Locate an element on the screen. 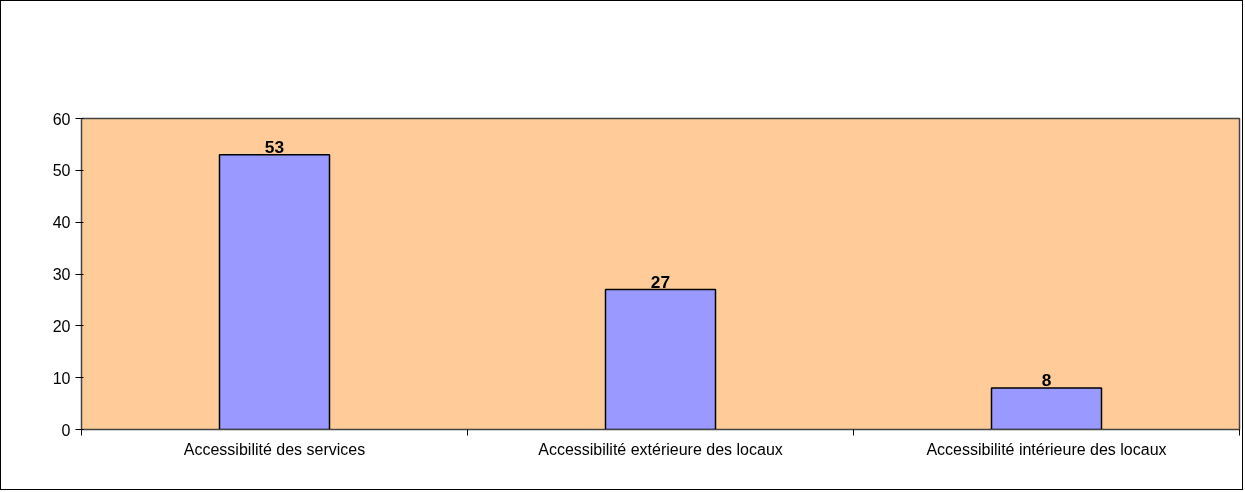  x-tick-label: Accessibilité des services is located at coordinates (274, 449).